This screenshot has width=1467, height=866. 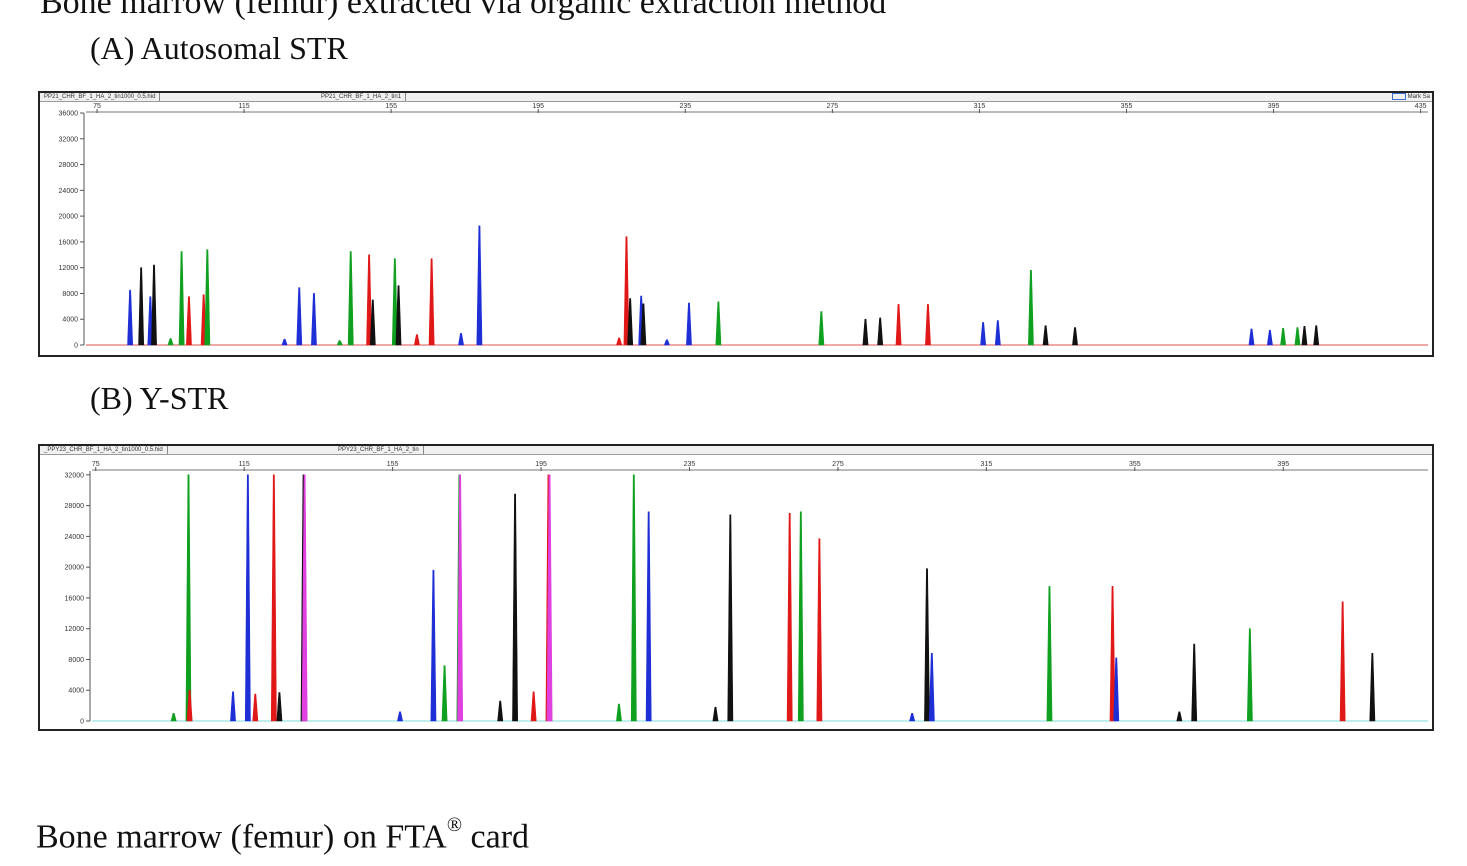 What do you see at coordinates (496, 837) in the screenshot?
I see `bottom-heading-suffix: card` at bounding box center [496, 837].